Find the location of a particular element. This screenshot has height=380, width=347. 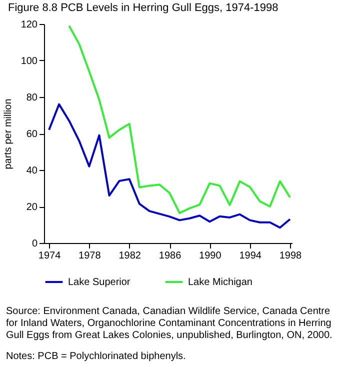

legend-label: Lake Superior is located at coordinates (99, 282).